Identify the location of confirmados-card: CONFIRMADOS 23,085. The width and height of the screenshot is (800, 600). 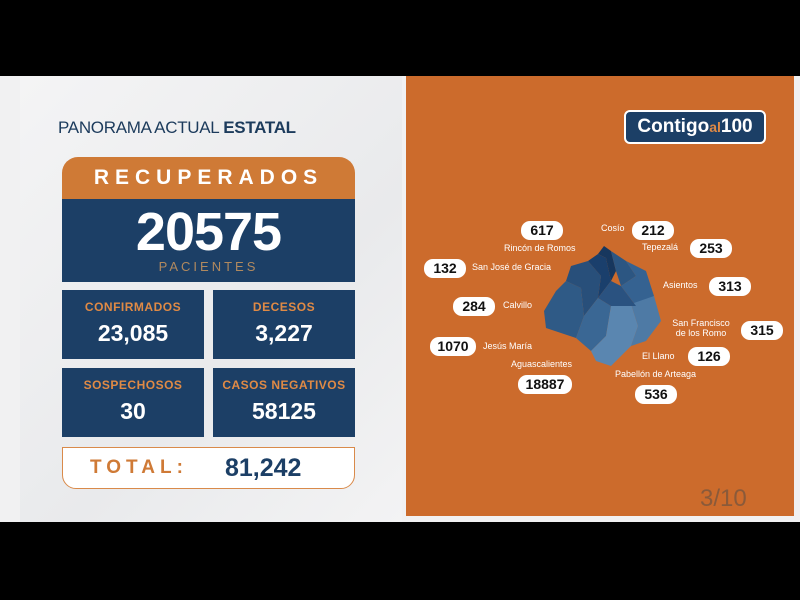
(133, 324).